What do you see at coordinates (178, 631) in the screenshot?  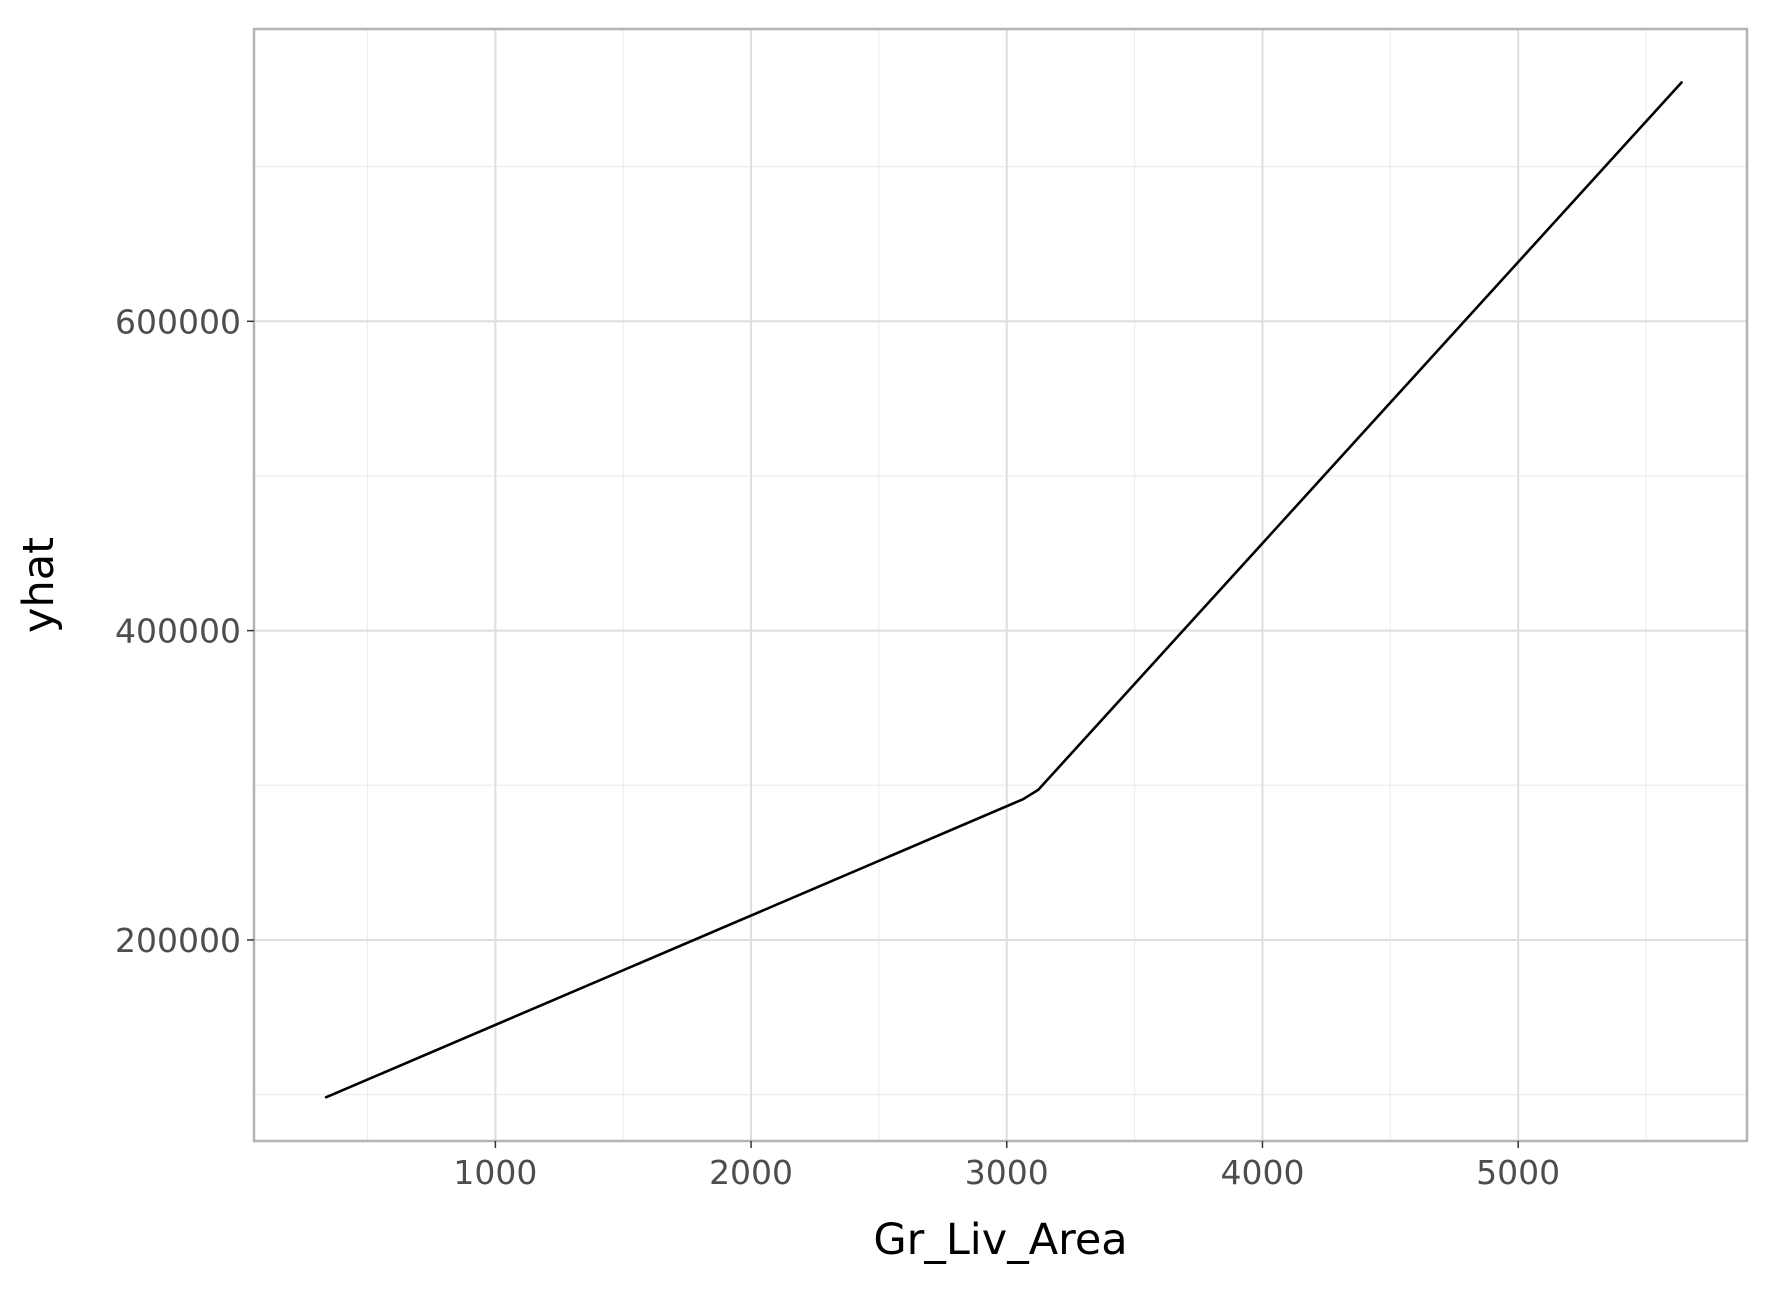 I see `y-tick-label: 400000` at bounding box center [178, 631].